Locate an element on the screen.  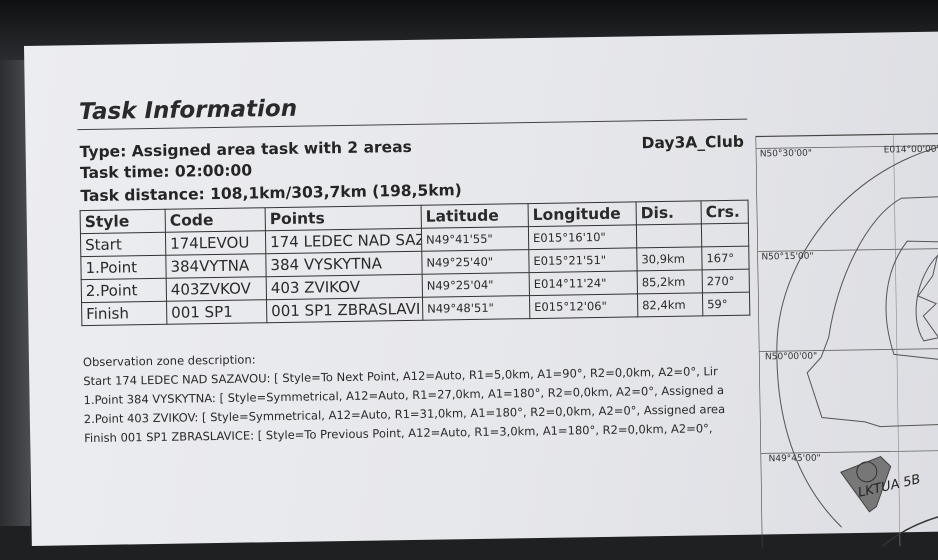
club-name: Day3A_Club is located at coordinates (693, 142).